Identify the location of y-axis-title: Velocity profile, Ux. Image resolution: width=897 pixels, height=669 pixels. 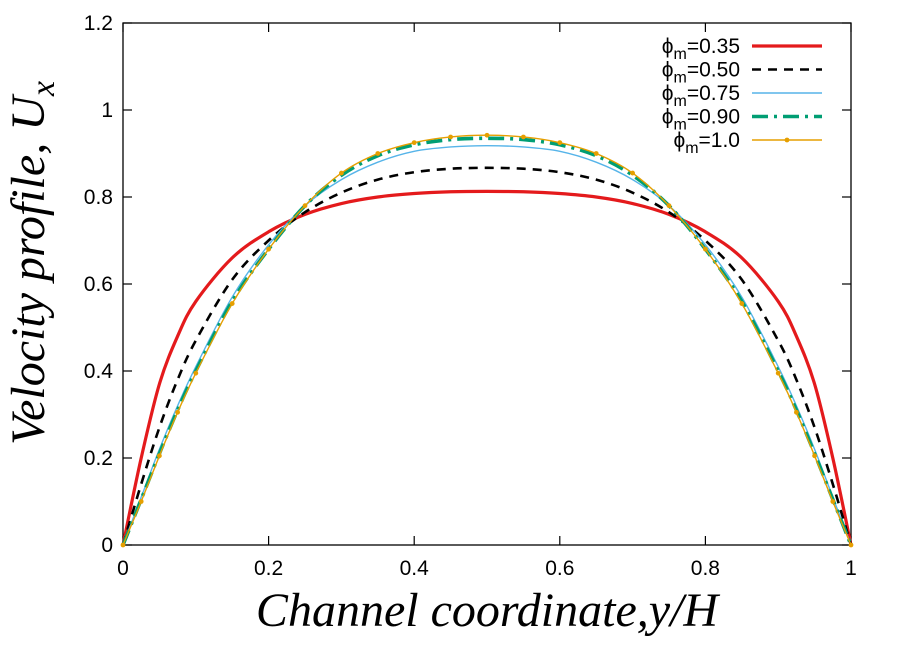
(32, 263).